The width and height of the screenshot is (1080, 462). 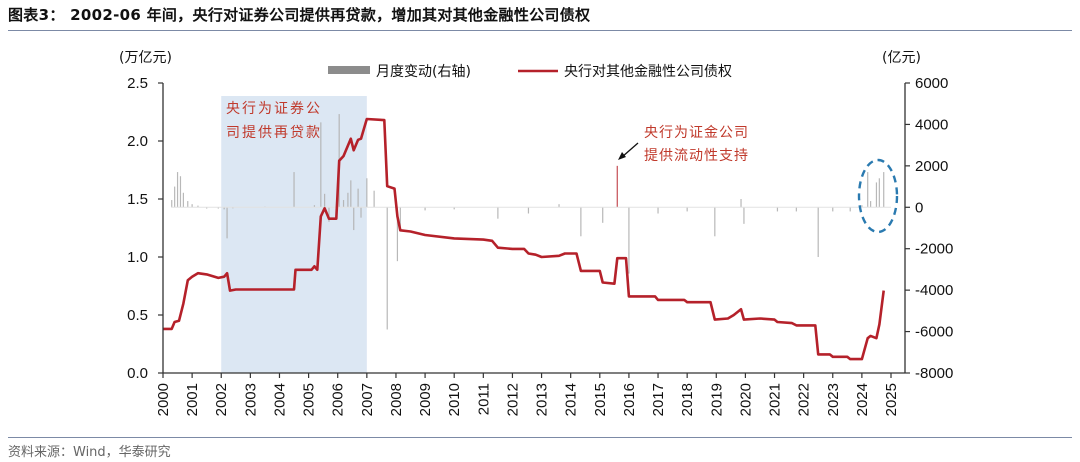 I want to click on x-axis-tick: 2015, so click(x=600, y=399).